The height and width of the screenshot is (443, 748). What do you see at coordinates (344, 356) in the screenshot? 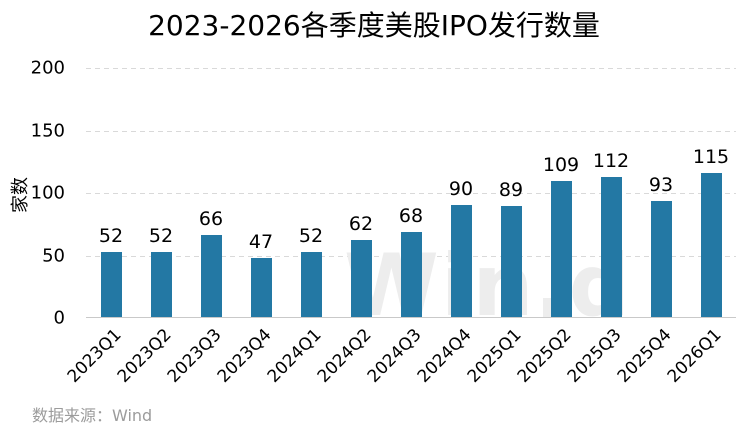
I see `x-tick-label: 2024Q2` at bounding box center [344, 356].